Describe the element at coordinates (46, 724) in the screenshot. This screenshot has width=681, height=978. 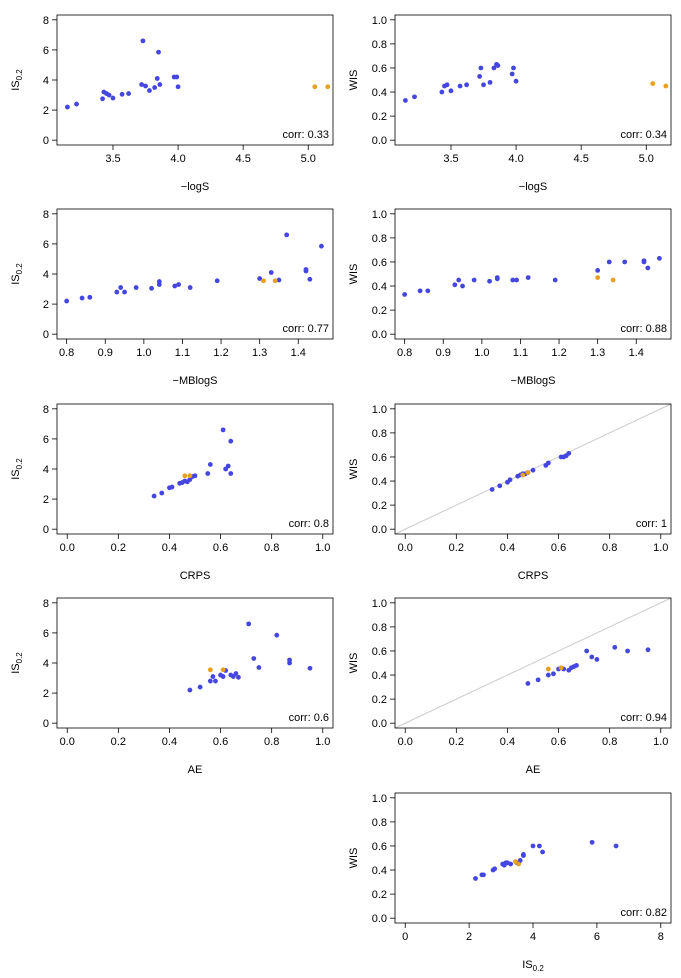
I see `y-tick-label: 0` at that location.